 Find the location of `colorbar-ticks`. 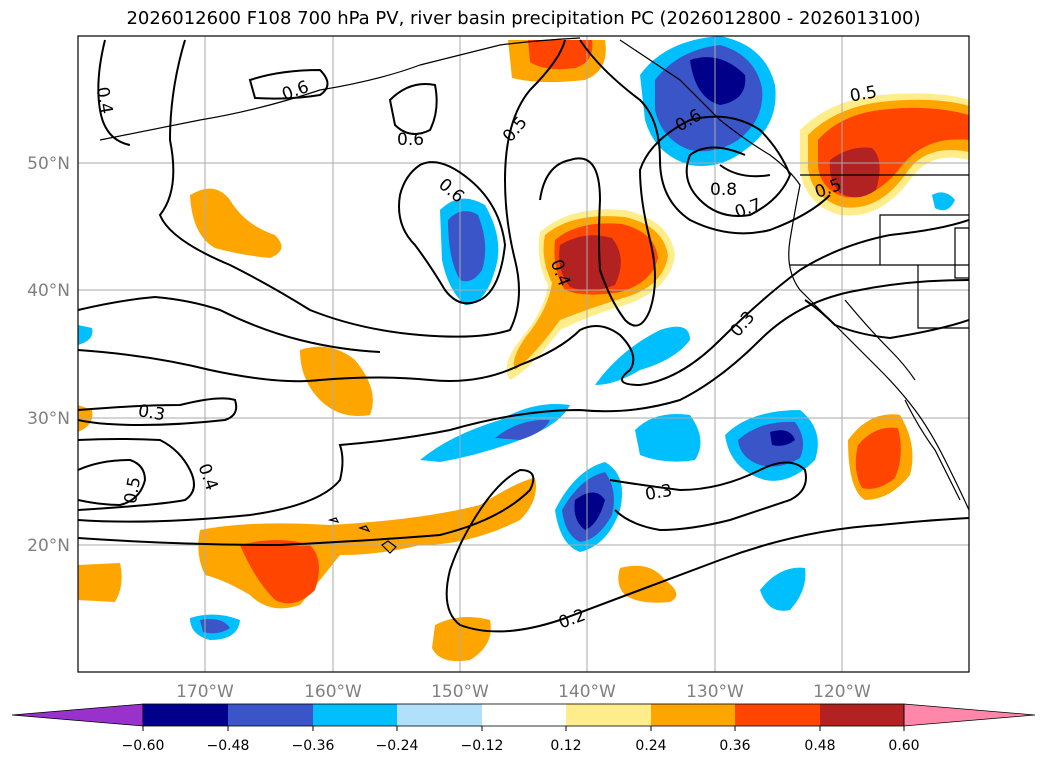

colorbar-ticks is located at coordinates (523, 728).